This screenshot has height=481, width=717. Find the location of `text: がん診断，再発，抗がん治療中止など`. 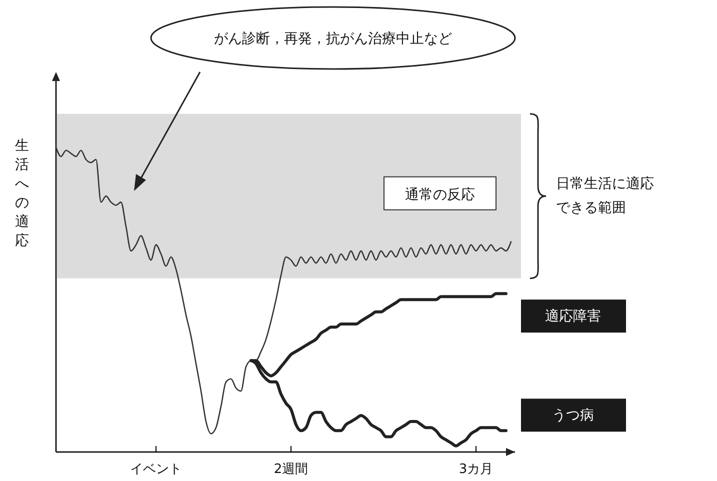

text: がん診断，再発，抗がん治療中止など is located at coordinates (333, 39).